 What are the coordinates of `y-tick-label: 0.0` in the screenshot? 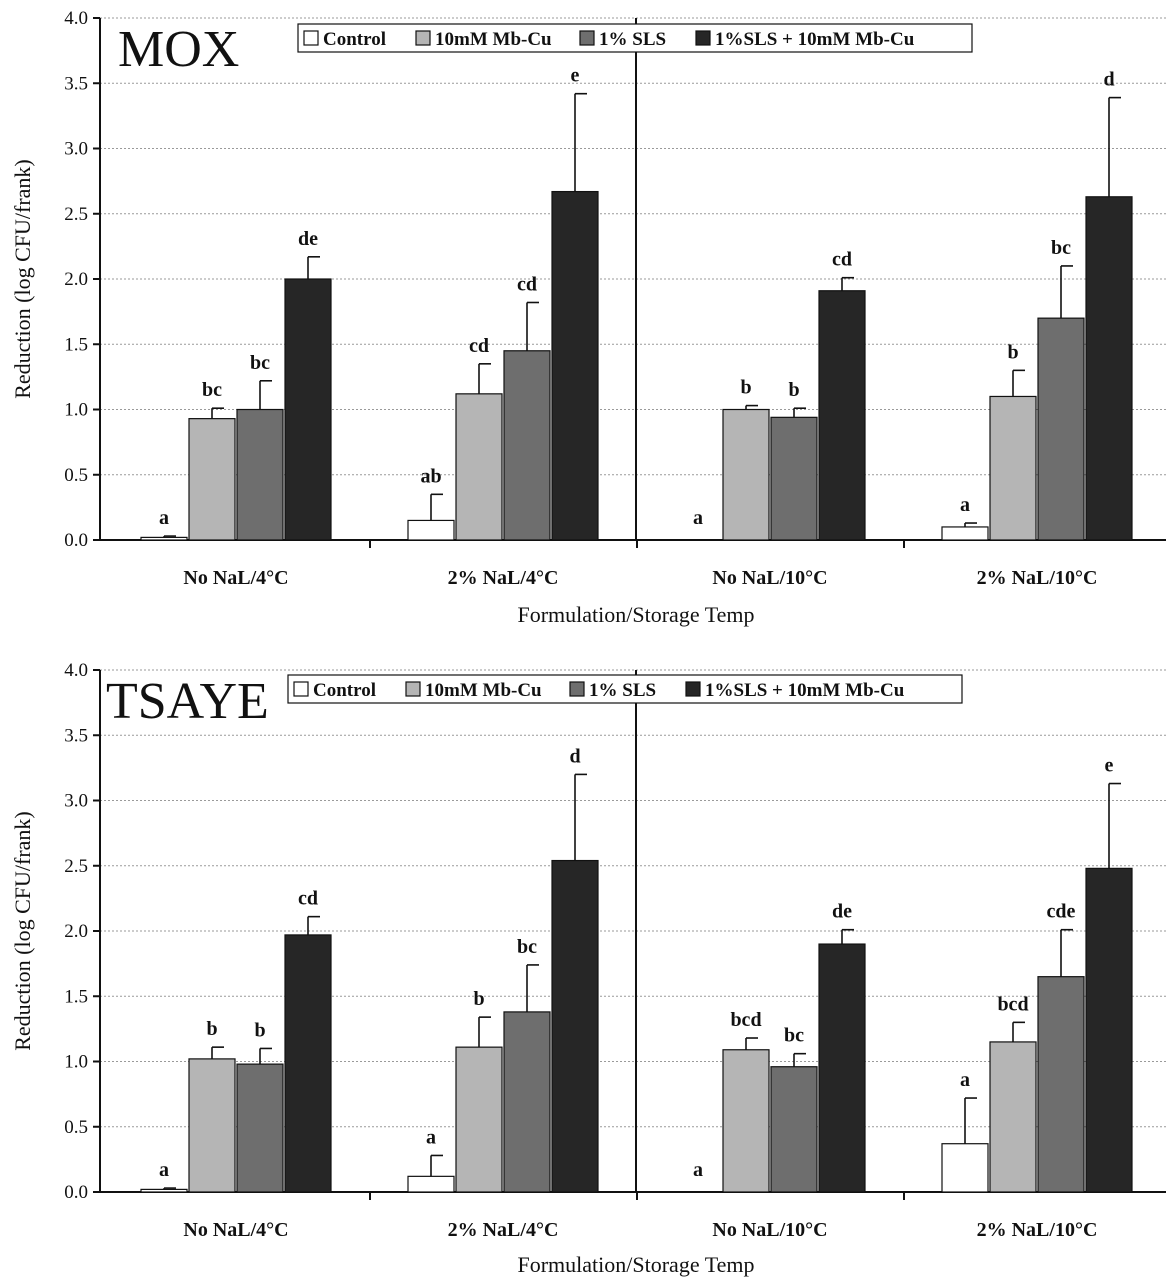 It's located at (76, 540).